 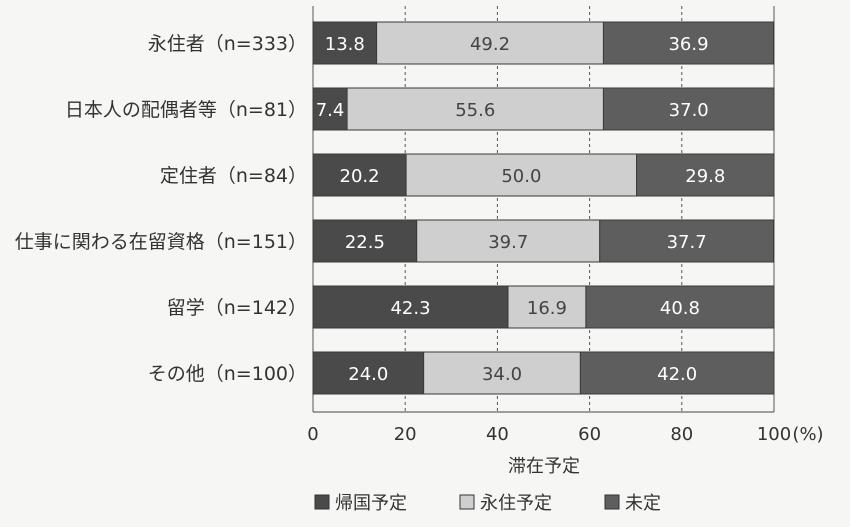 I want to click on data-label: 37.7, so click(x=687, y=242).